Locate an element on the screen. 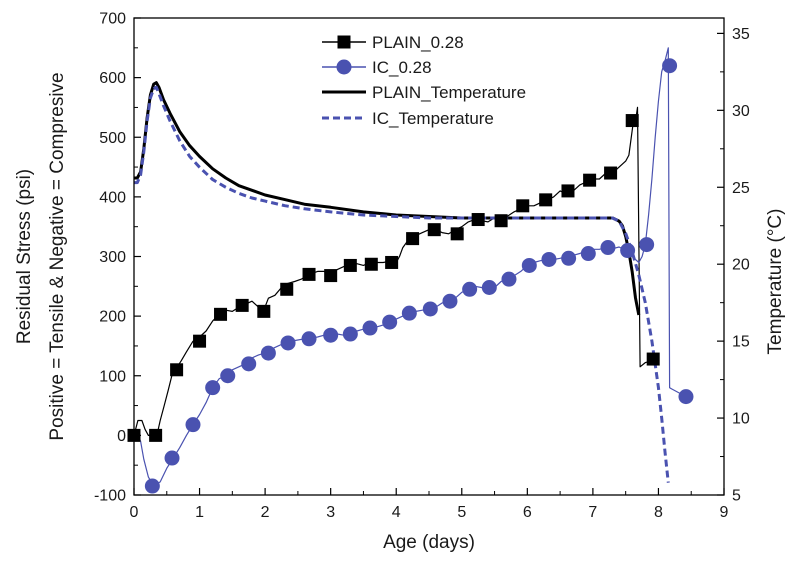  legend-item-plain-stress: PLAIN_0.28 is located at coordinates (393, 42).